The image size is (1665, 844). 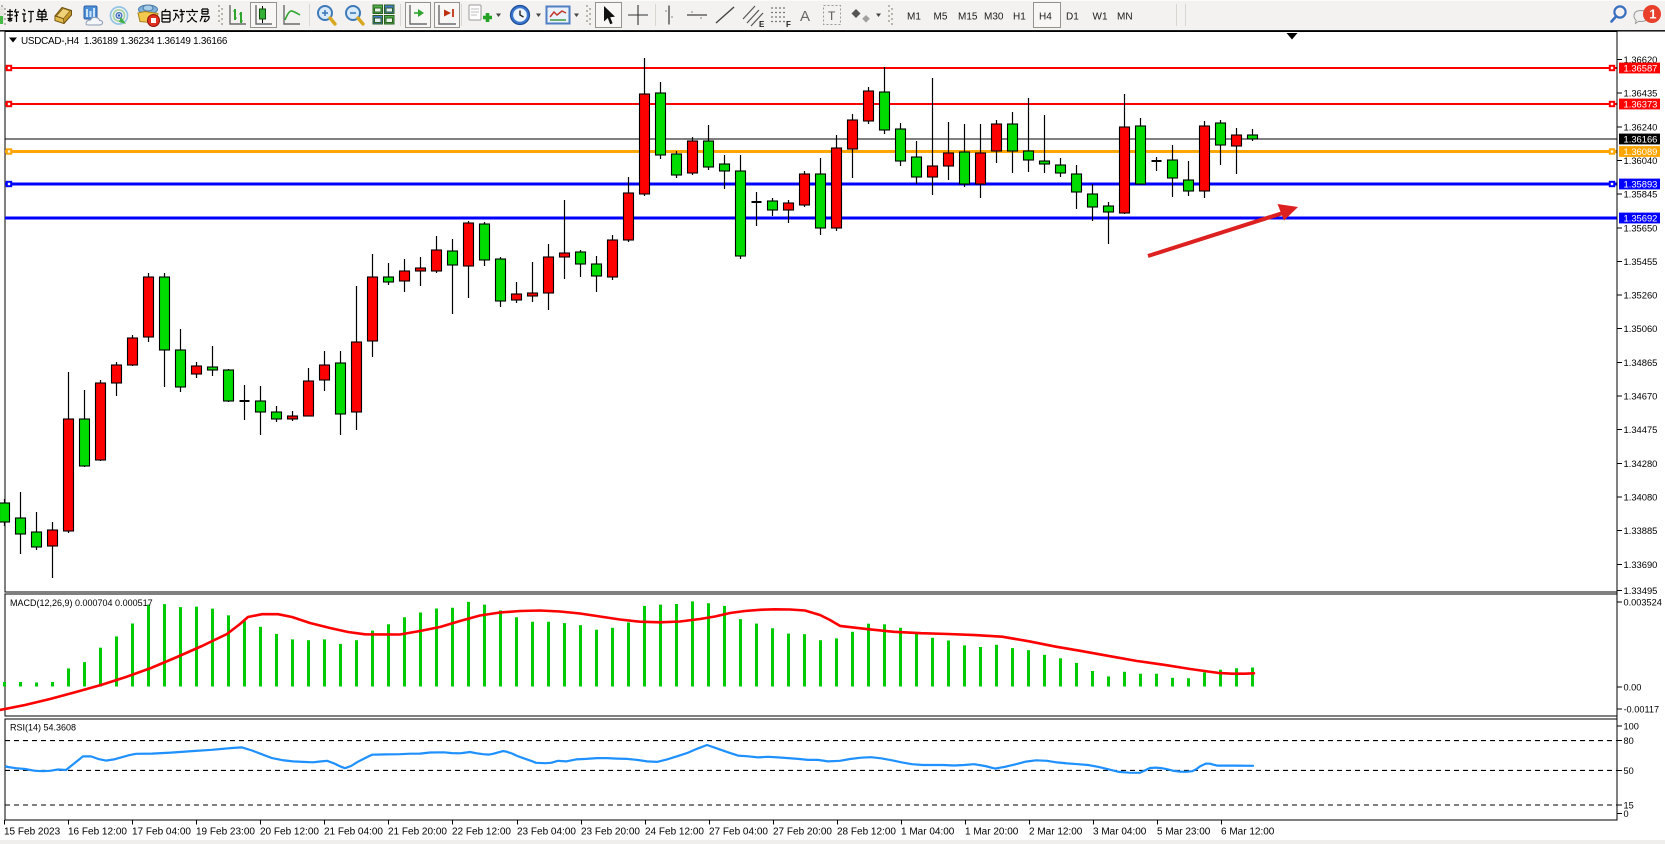 I want to click on svg-text: -0.00117, so click(x=1642, y=710).